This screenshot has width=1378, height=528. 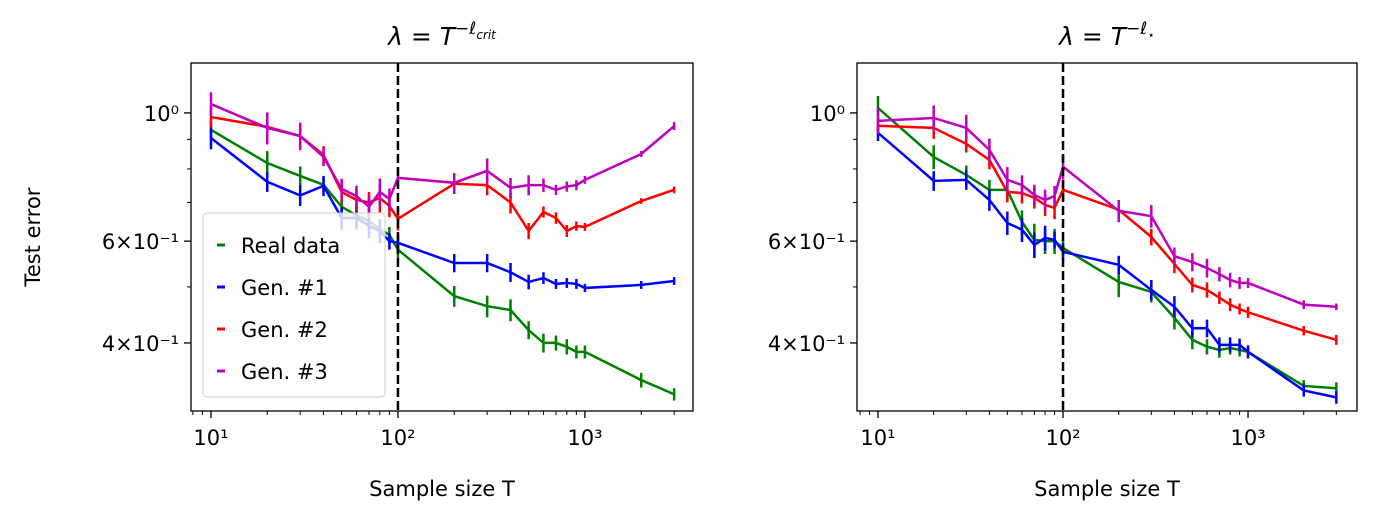 I want to click on chart-title: λ = T−ℓ⋆, so click(x=1106, y=35).